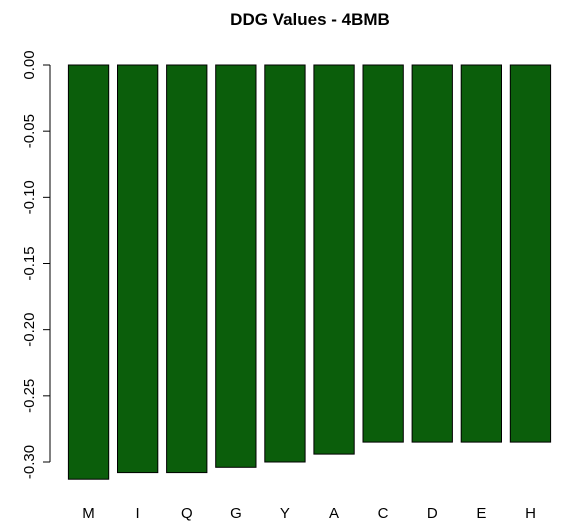 The width and height of the screenshot is (578, 528). Describe the element at coordinates (29, 64) in the screenshot. I see `y-tick-label: 0.00` at that location.